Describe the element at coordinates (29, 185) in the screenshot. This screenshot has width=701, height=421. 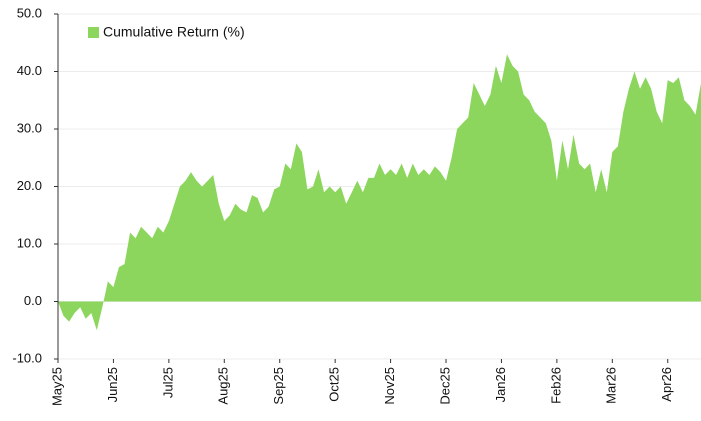
I see `y-tick-label: 20.0` at that location.